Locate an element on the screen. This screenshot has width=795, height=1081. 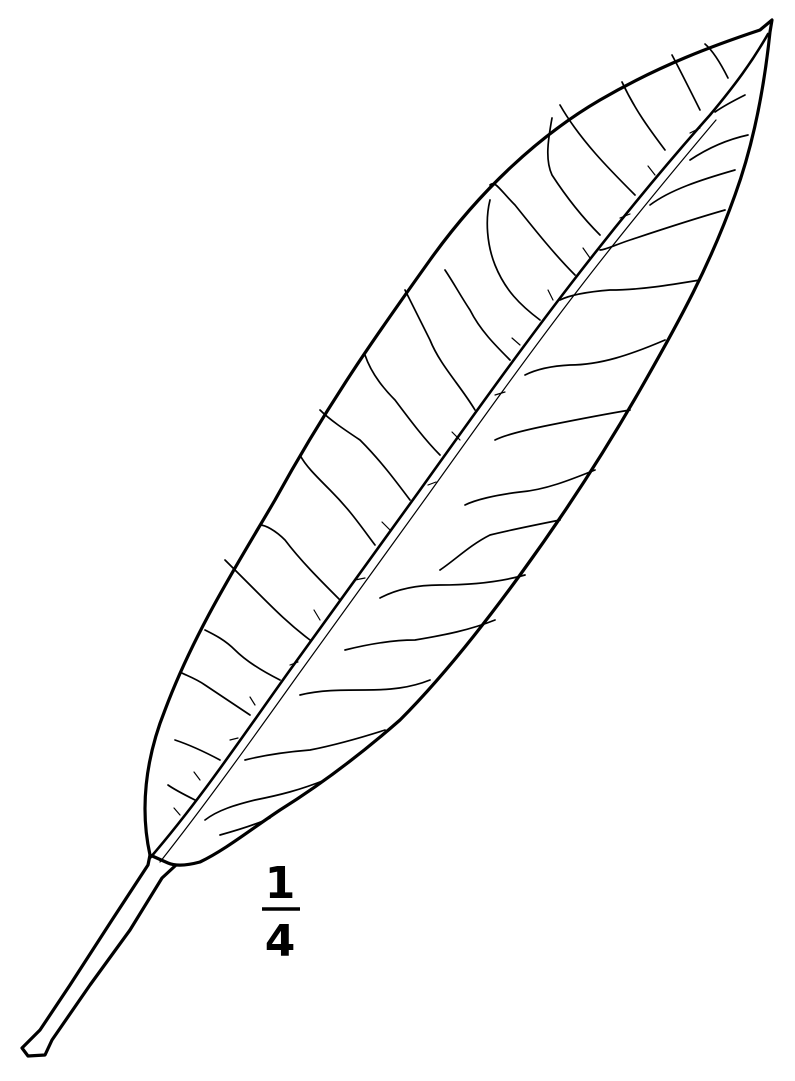
petiole is located at coordinates (98, 955).